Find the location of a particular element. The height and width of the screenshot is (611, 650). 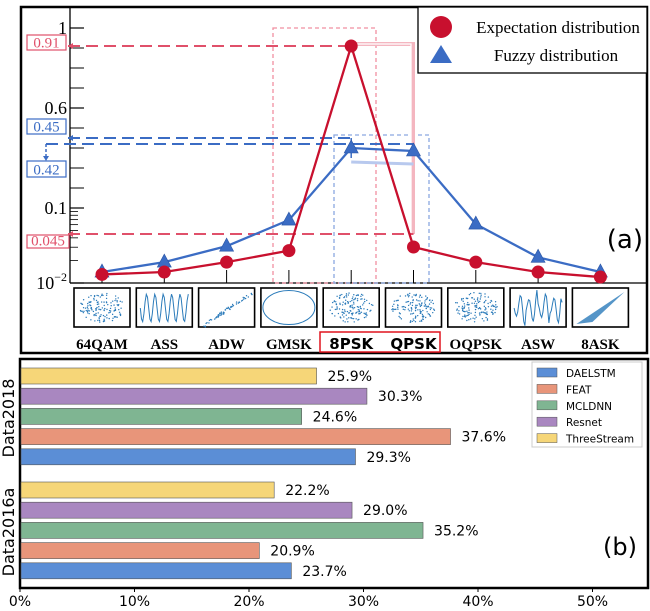

data-point-triangle is located at coordinates (413, 149).